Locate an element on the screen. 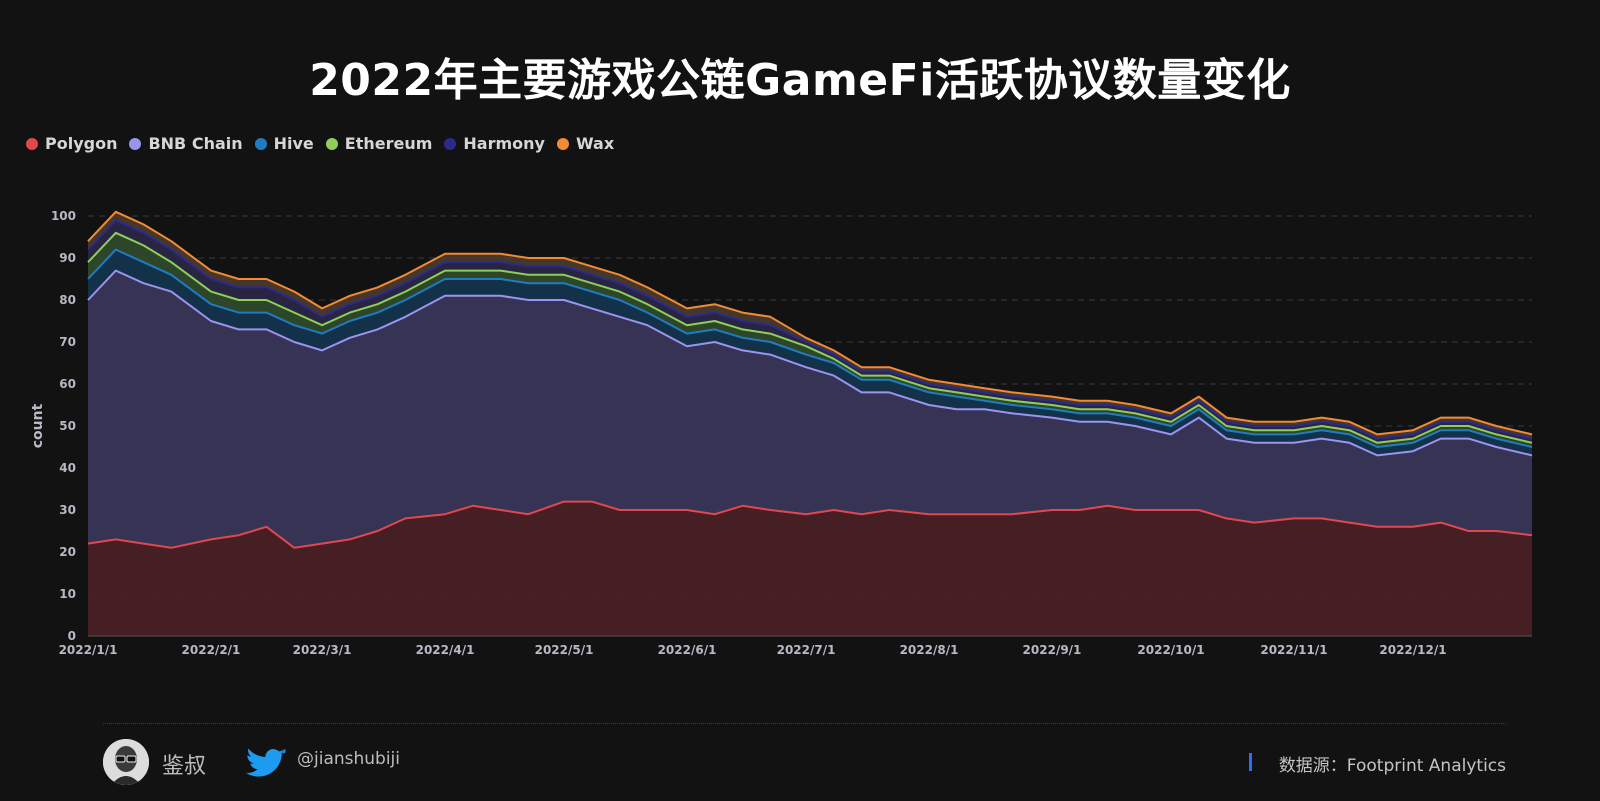 The width and height of the screenshot is (1600, 801). x-tick-label: 2022/1/1 is located at coordinates (88, 650).